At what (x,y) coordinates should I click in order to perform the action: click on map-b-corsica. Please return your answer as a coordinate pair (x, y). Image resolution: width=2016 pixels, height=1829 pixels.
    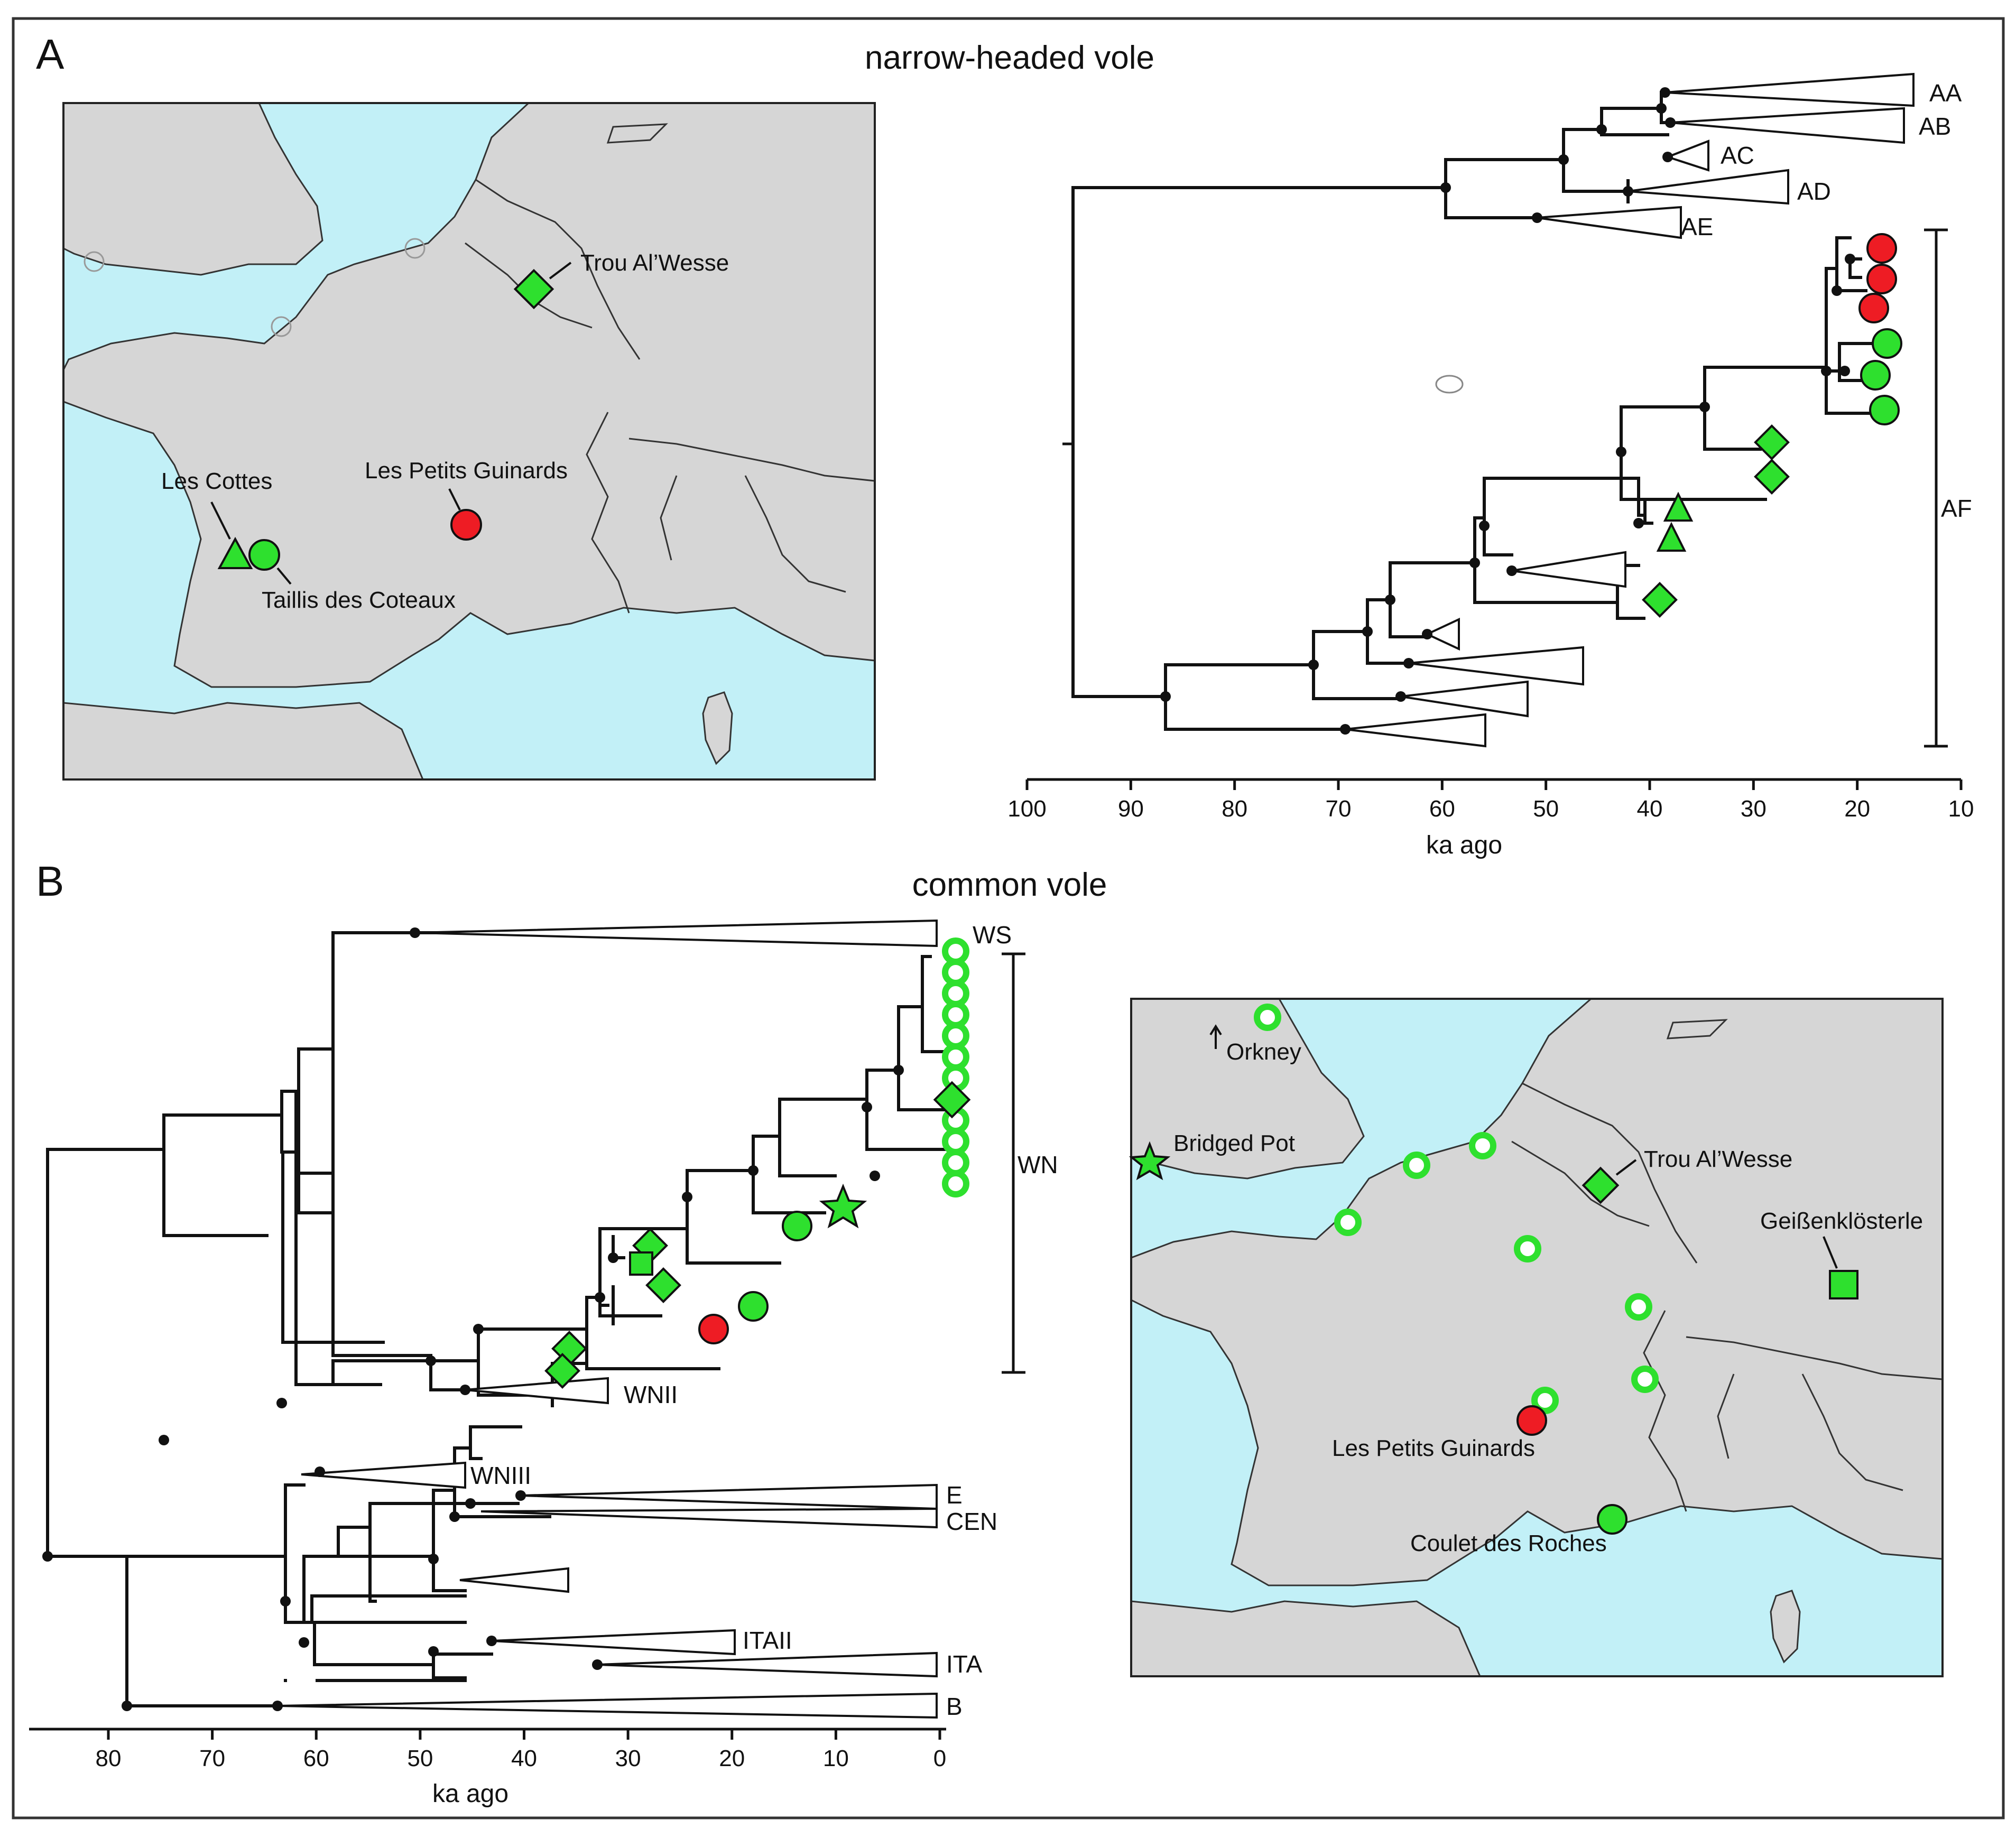
    Looking at the image, I should click on (1785, 1627).